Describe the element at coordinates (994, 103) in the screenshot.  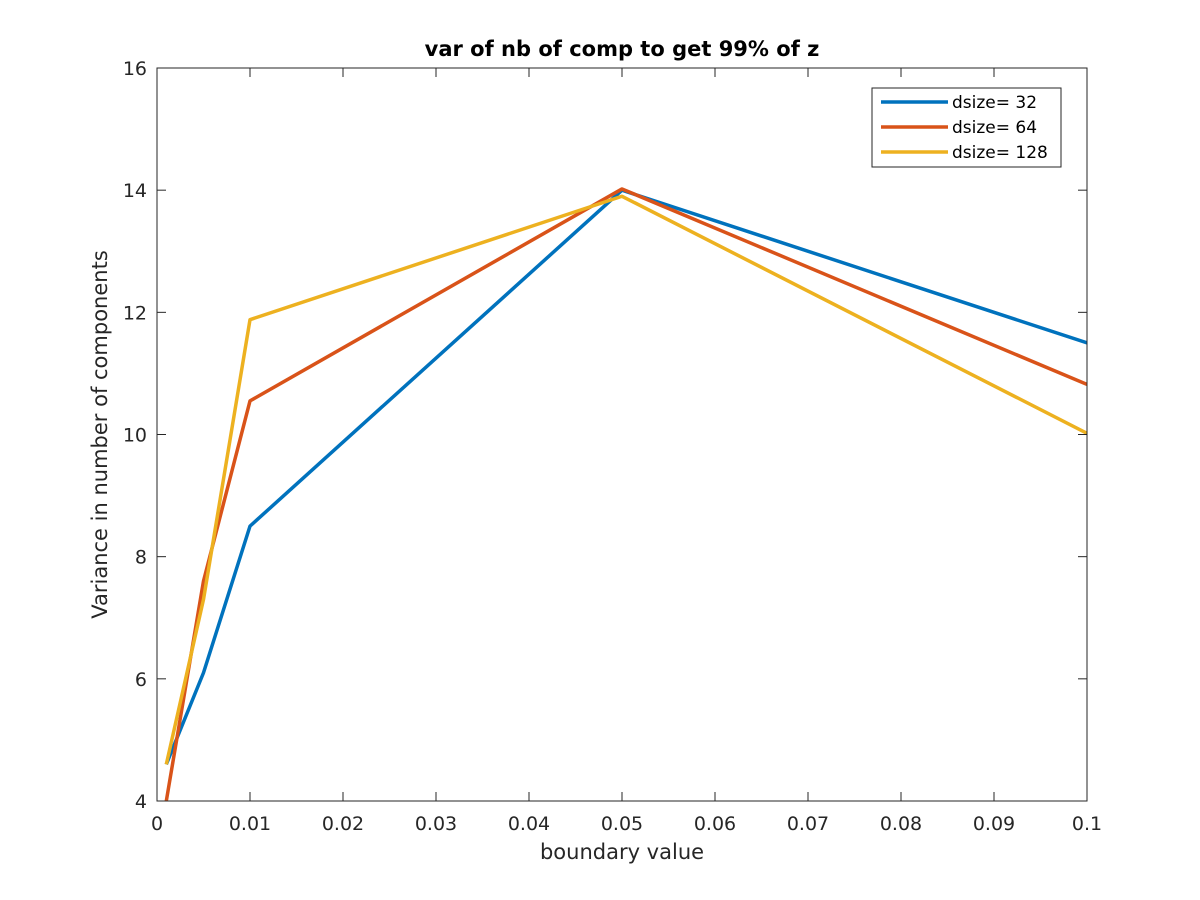
I see `legend-label-1: dsize= 32` at that location.